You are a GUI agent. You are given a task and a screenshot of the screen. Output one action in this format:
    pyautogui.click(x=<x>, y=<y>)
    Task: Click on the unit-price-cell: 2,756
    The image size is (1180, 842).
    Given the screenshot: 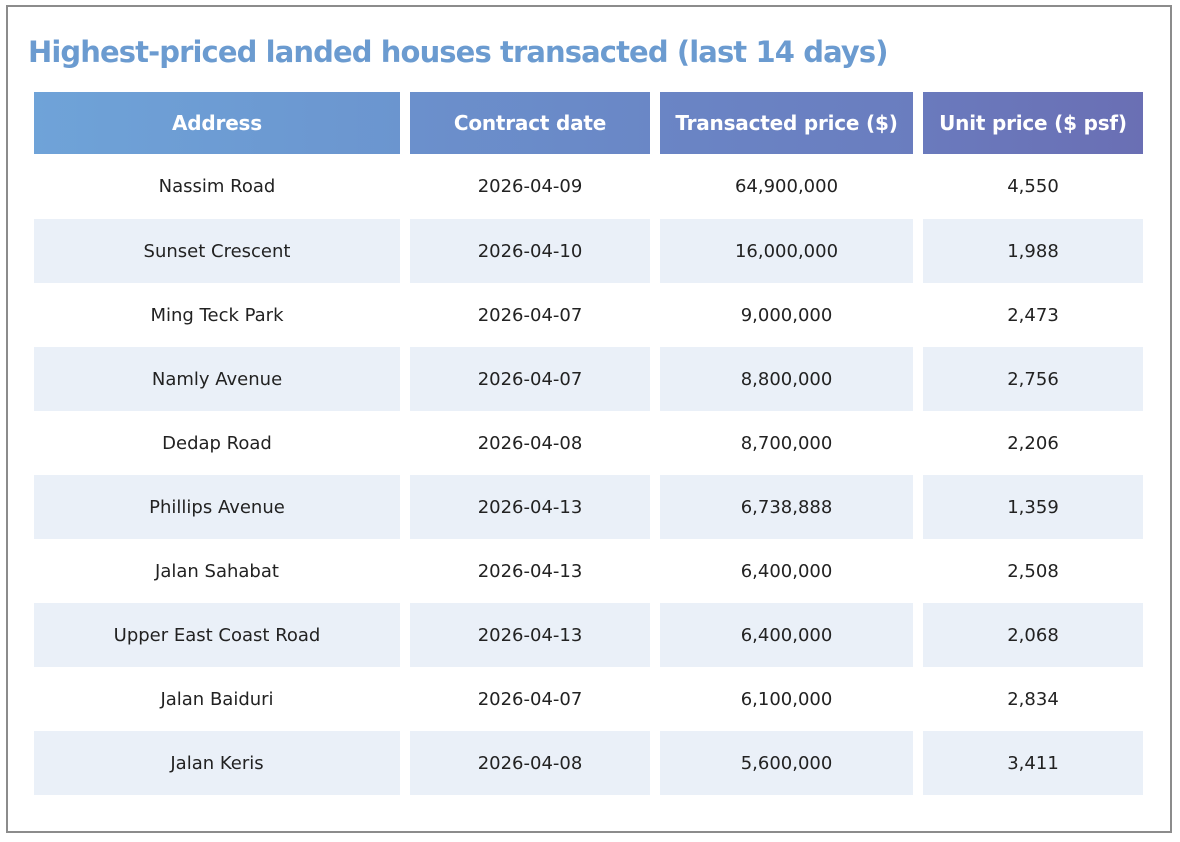 What is the action you would take?
    pyautogui.click(x=1033, y=379)
    